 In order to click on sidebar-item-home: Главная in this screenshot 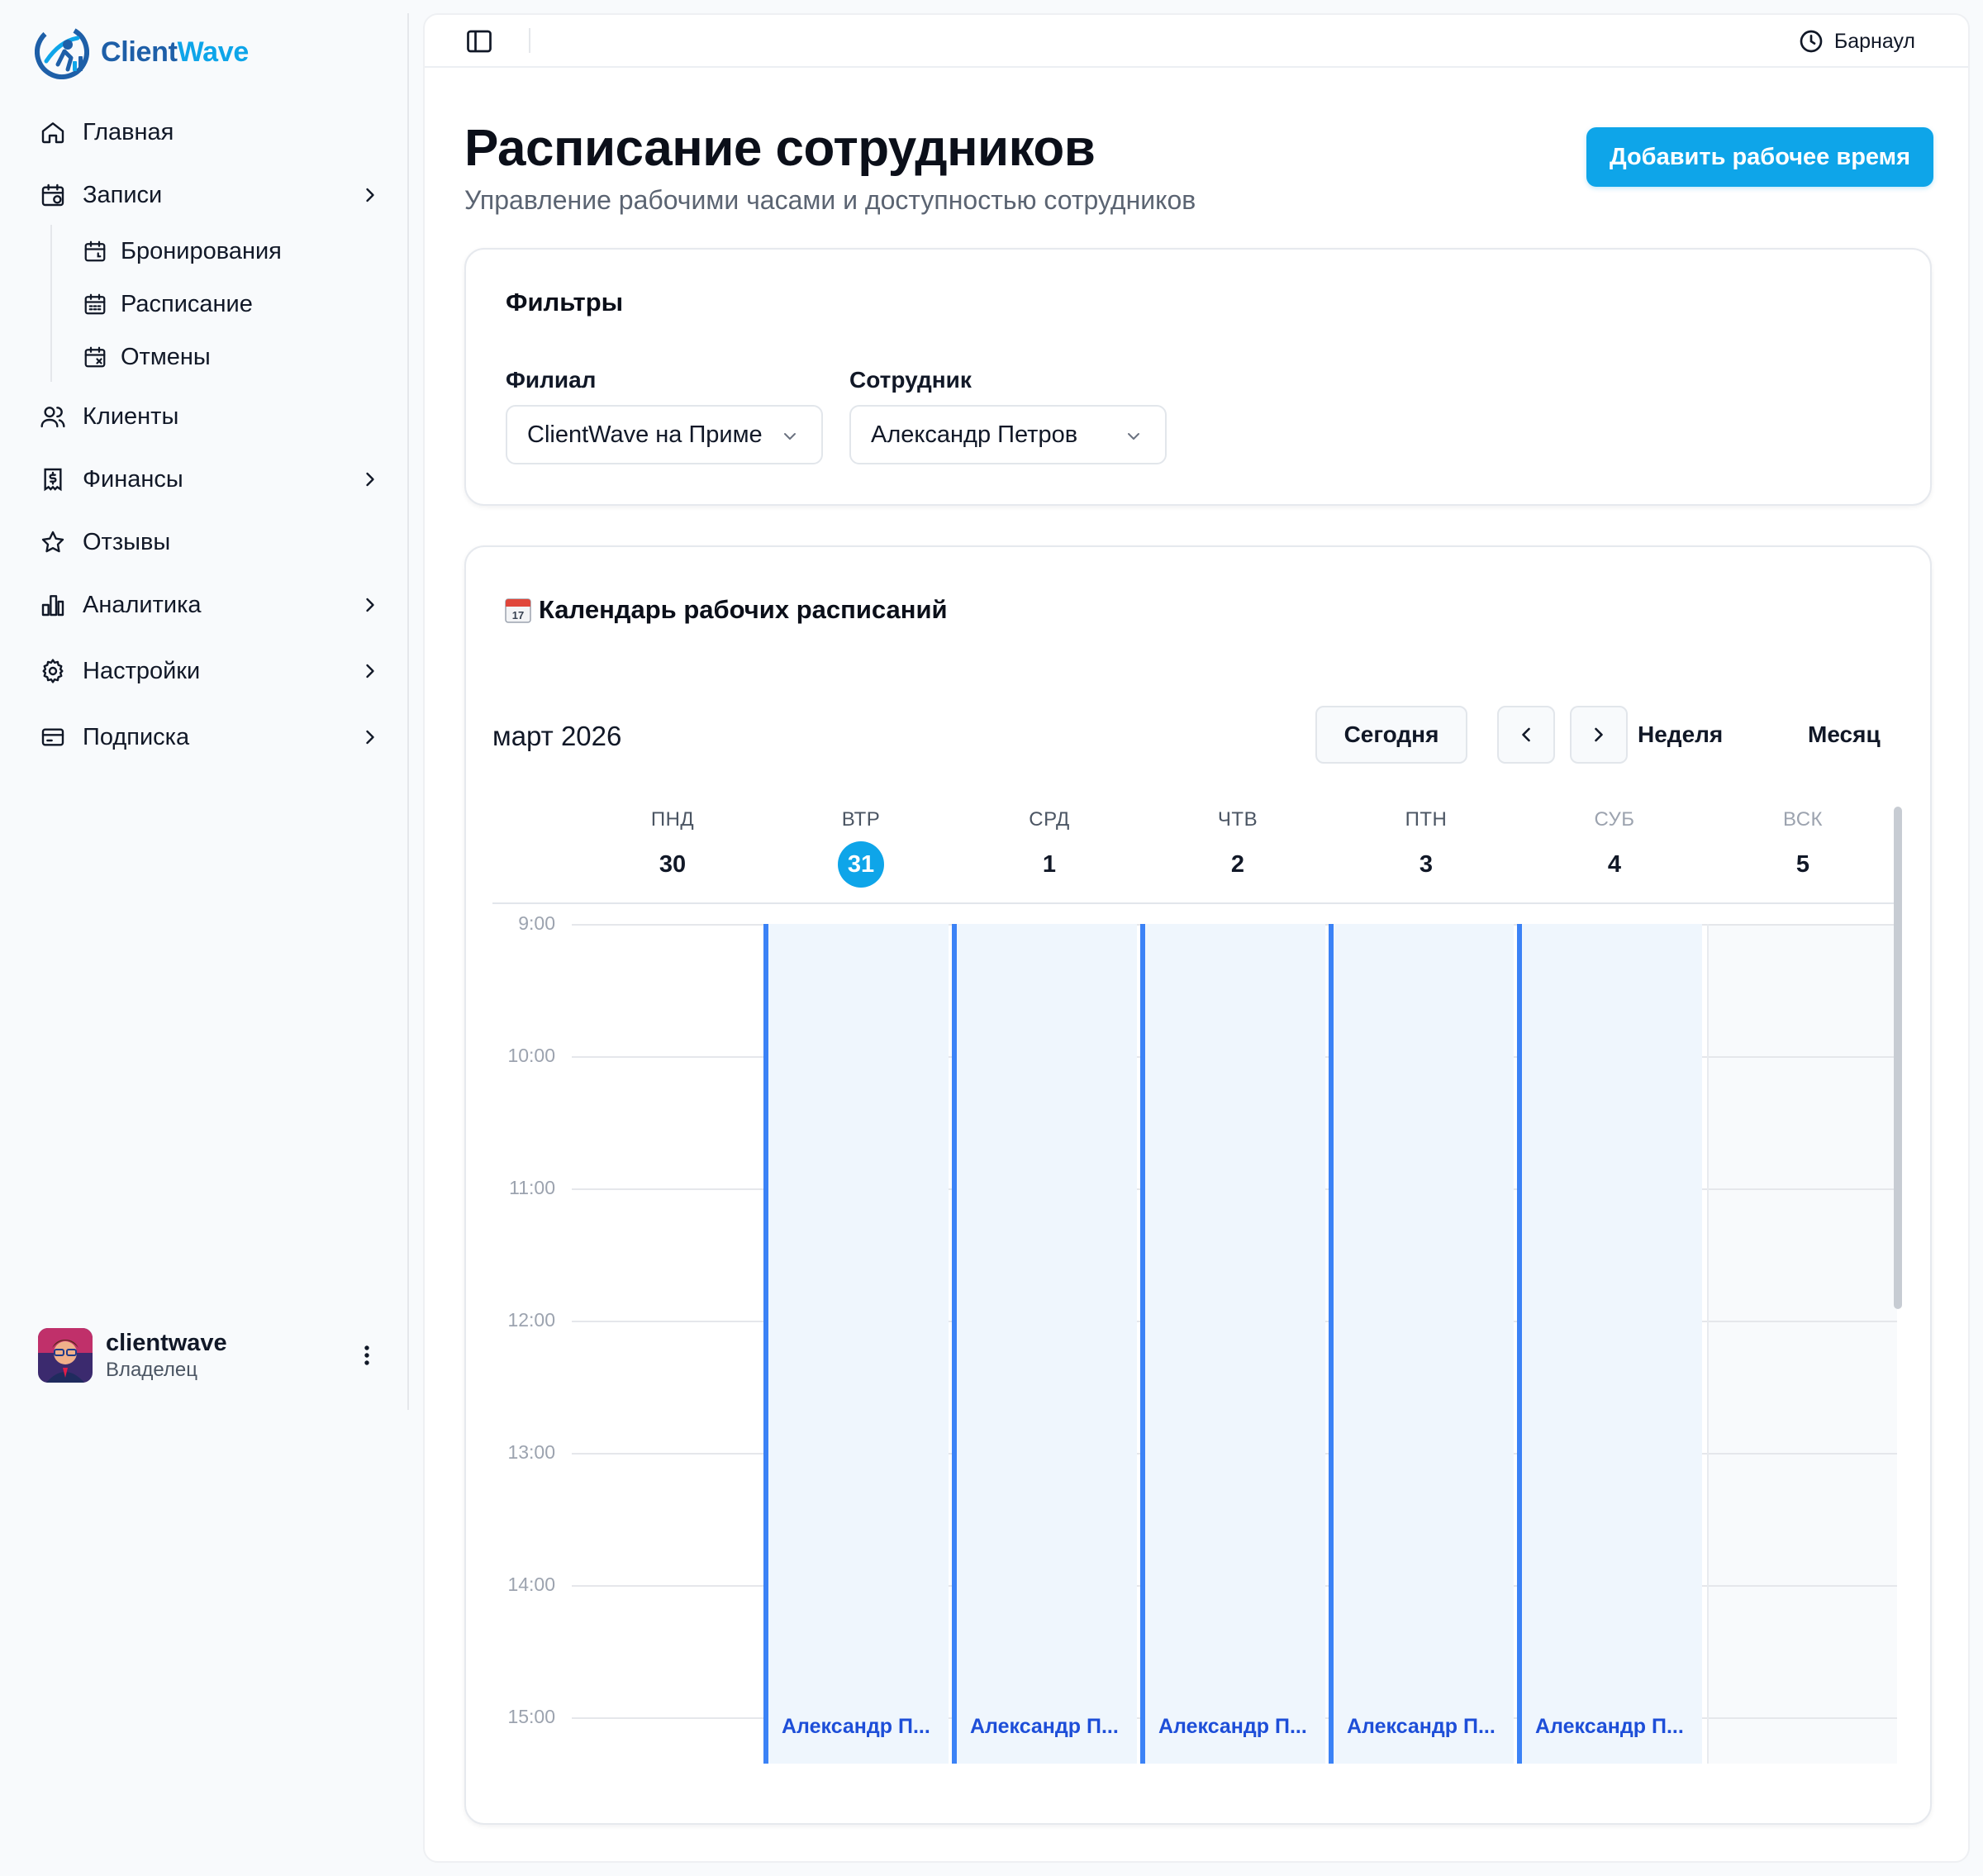, I will do `click(209, 132)`.